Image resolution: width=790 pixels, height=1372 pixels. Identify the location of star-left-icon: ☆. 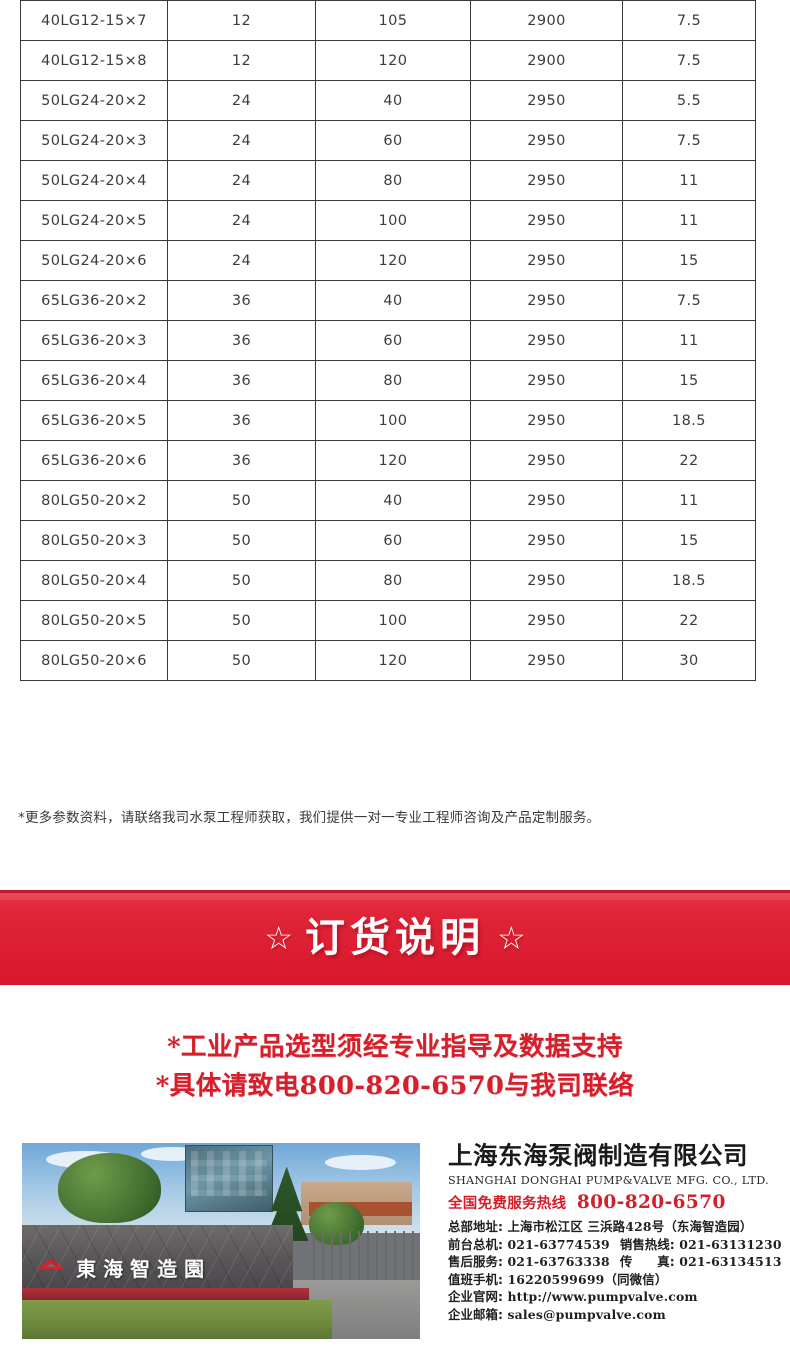
(278, 938).